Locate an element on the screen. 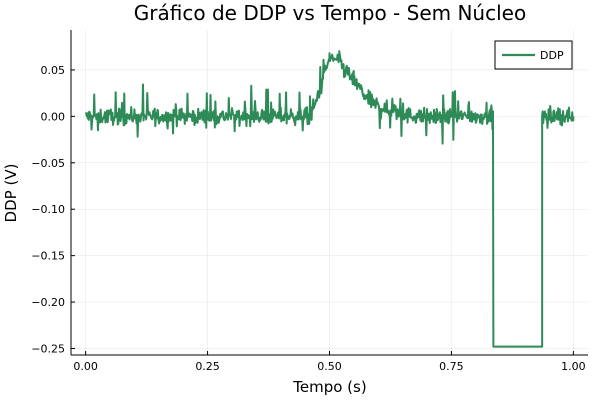  y-tick-label: −0.15 is located at coordinates (48, 256).